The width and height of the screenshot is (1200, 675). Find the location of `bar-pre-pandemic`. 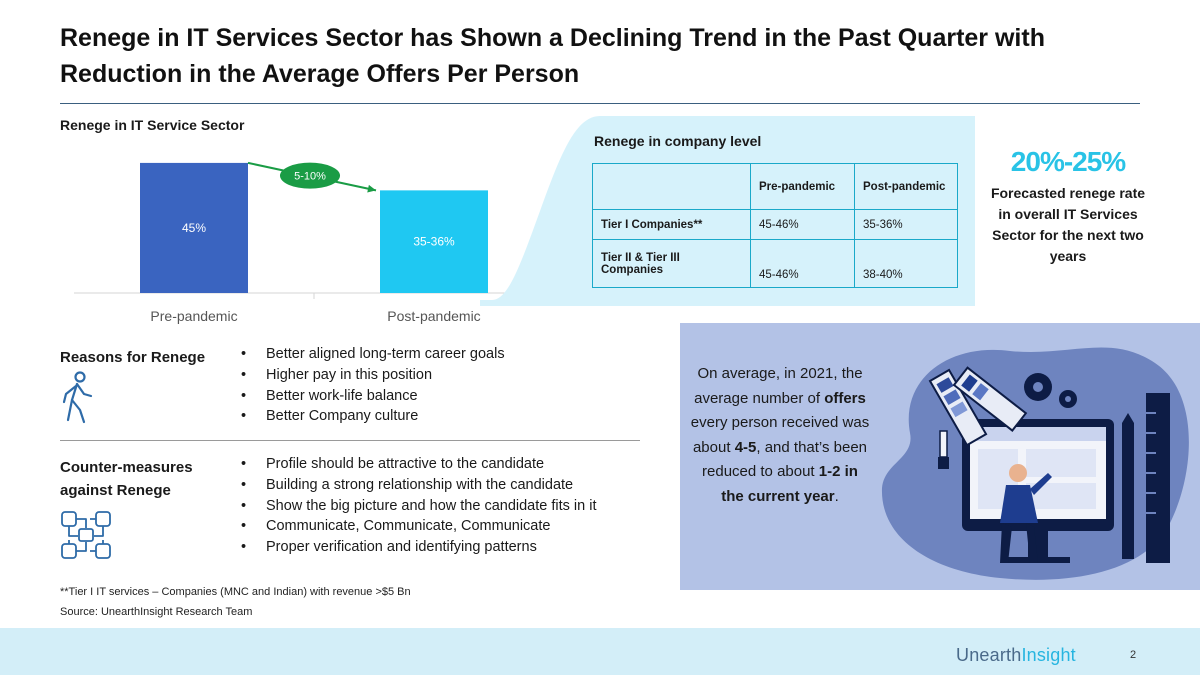

bar-pre-pandemic is located at coordinates (194, 227).